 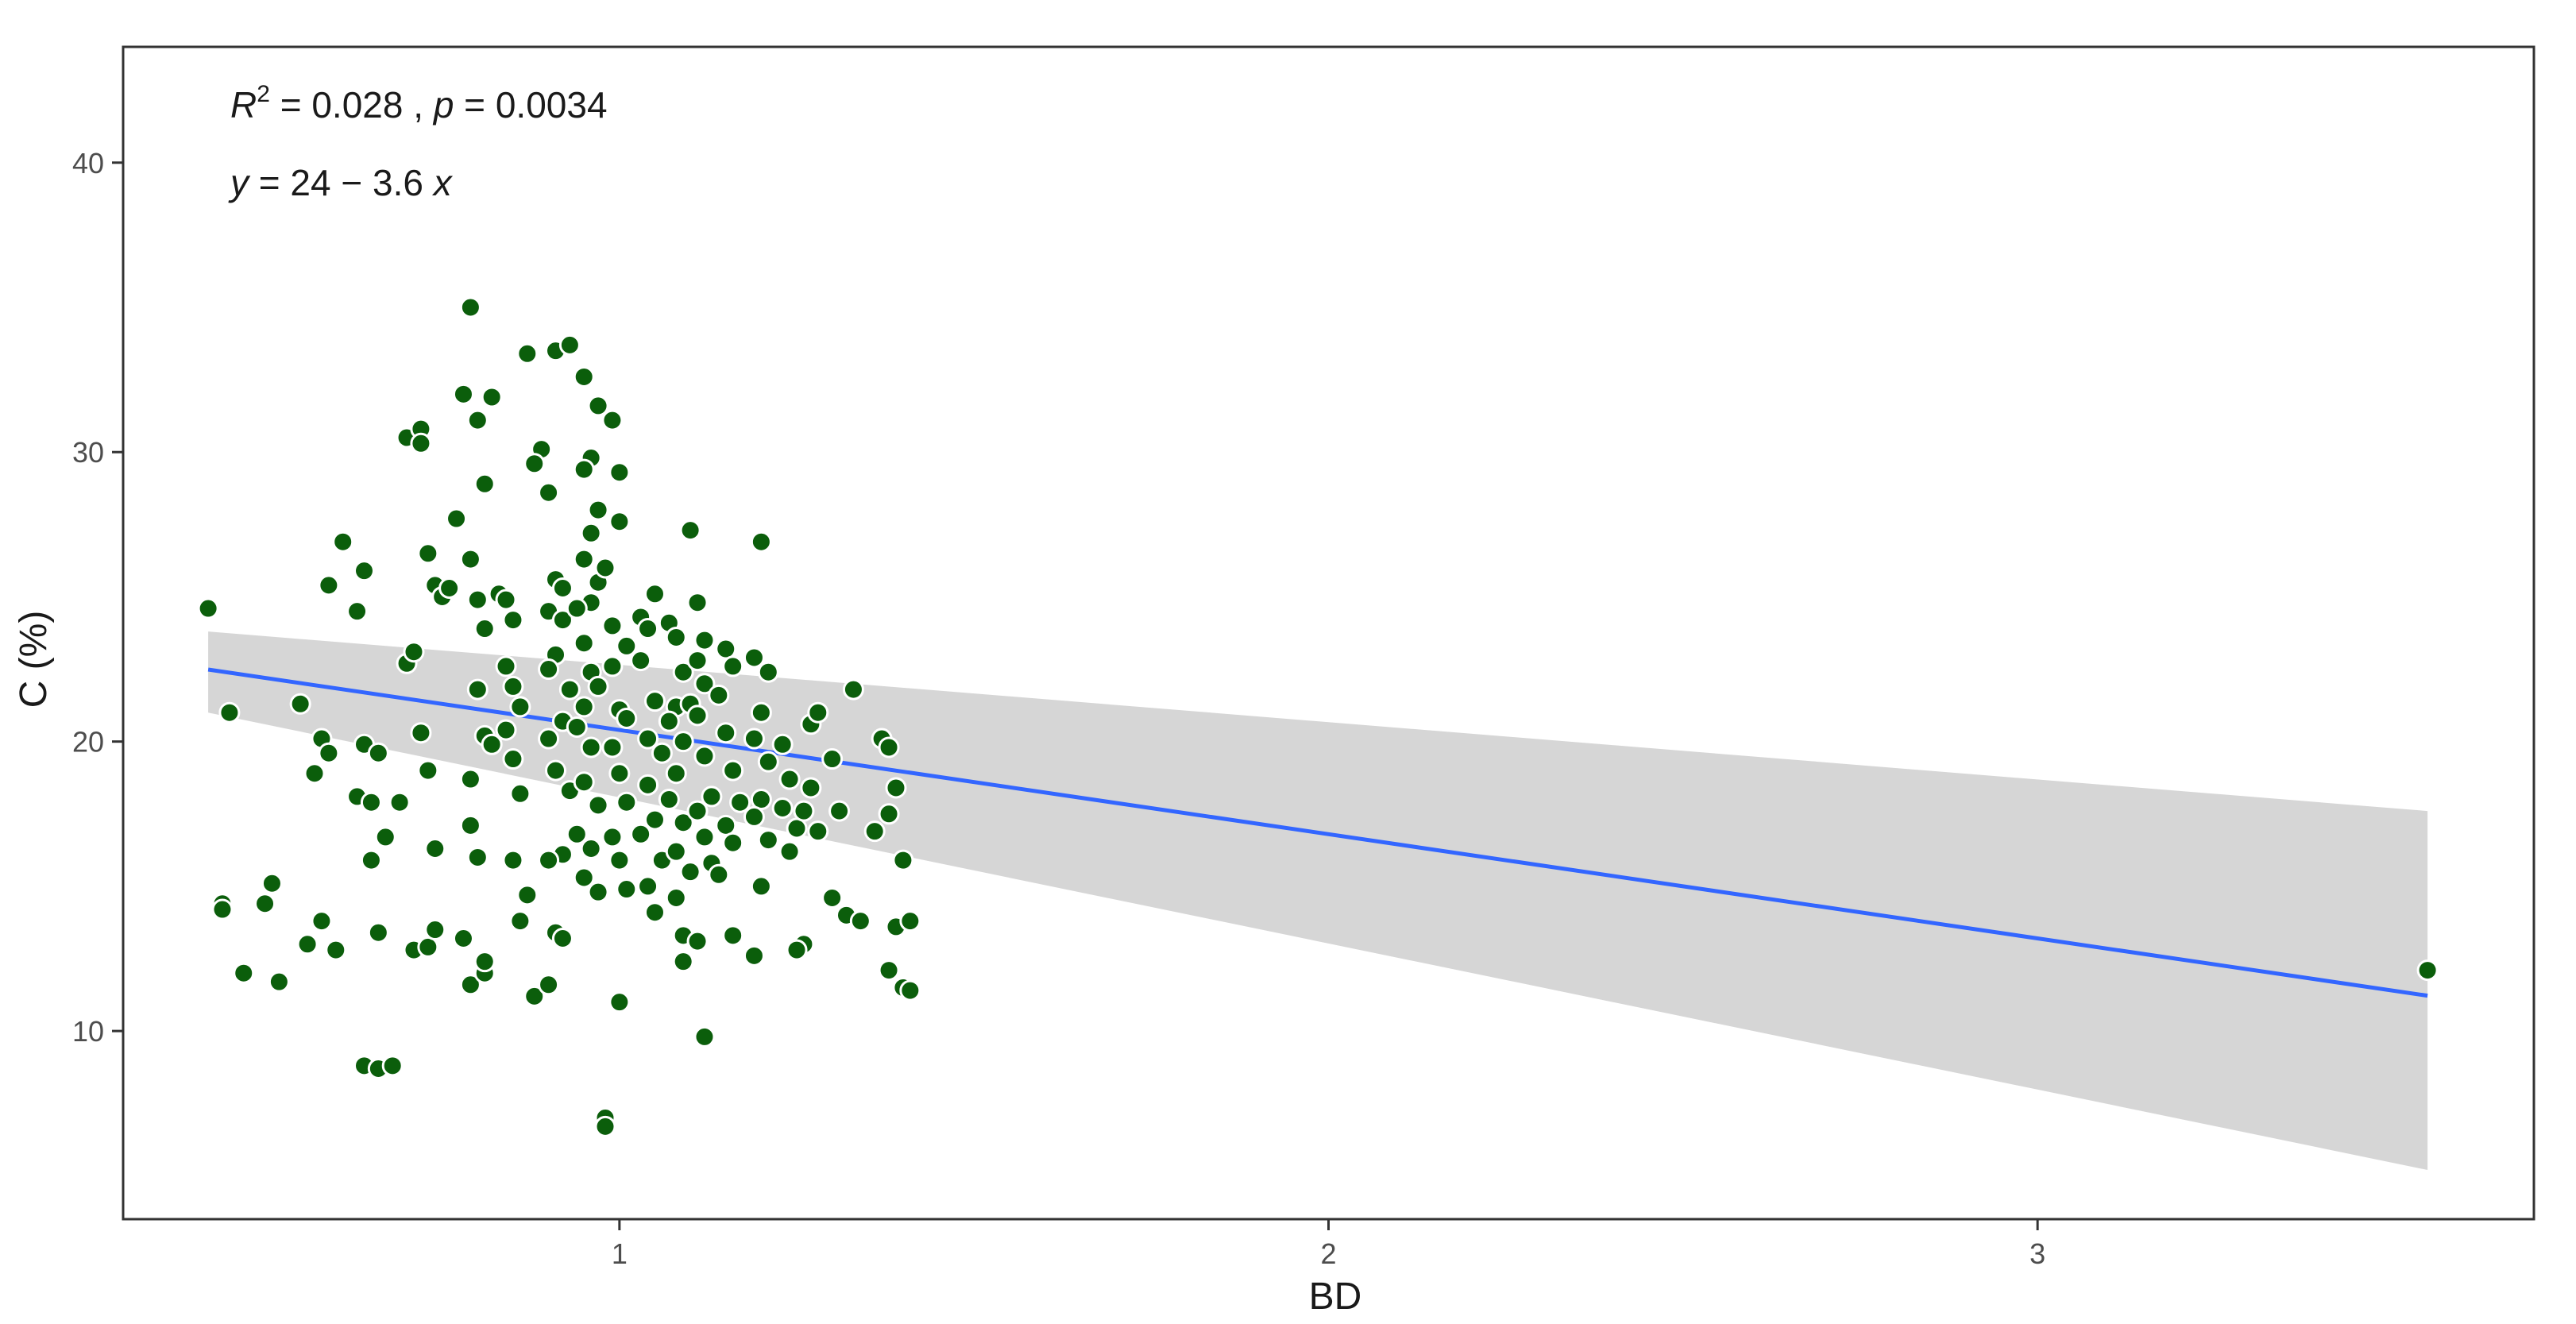 I want to click on x-tick-label: 2, so click(x=1328, y=1253).